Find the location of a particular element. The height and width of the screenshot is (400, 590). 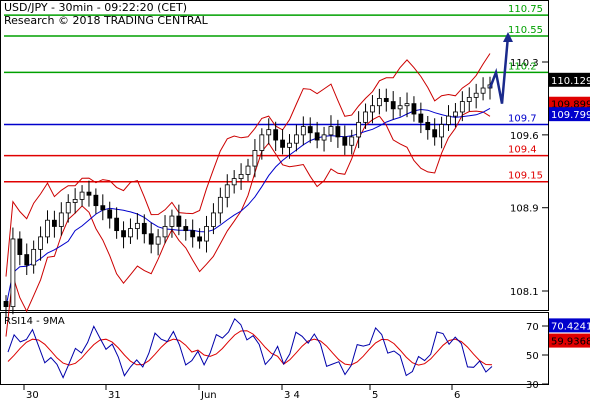

level-label: 110.2 is located at coordinates (522, 66).